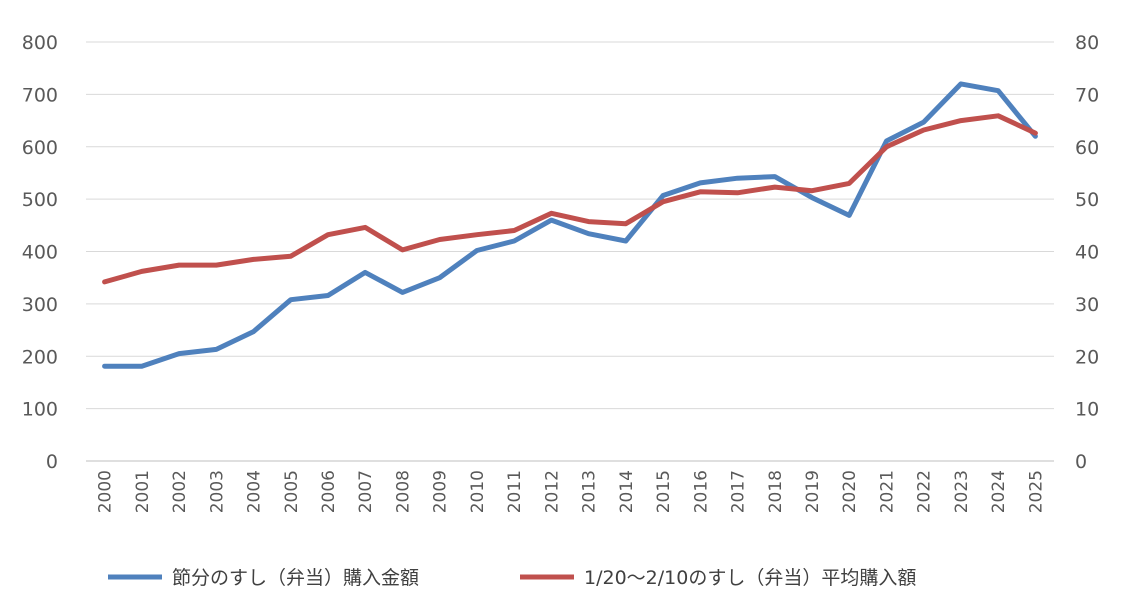  Describe the element at coordinates (999, 491) in the screenshot. I see `x-tick-label: 2024` at that location.